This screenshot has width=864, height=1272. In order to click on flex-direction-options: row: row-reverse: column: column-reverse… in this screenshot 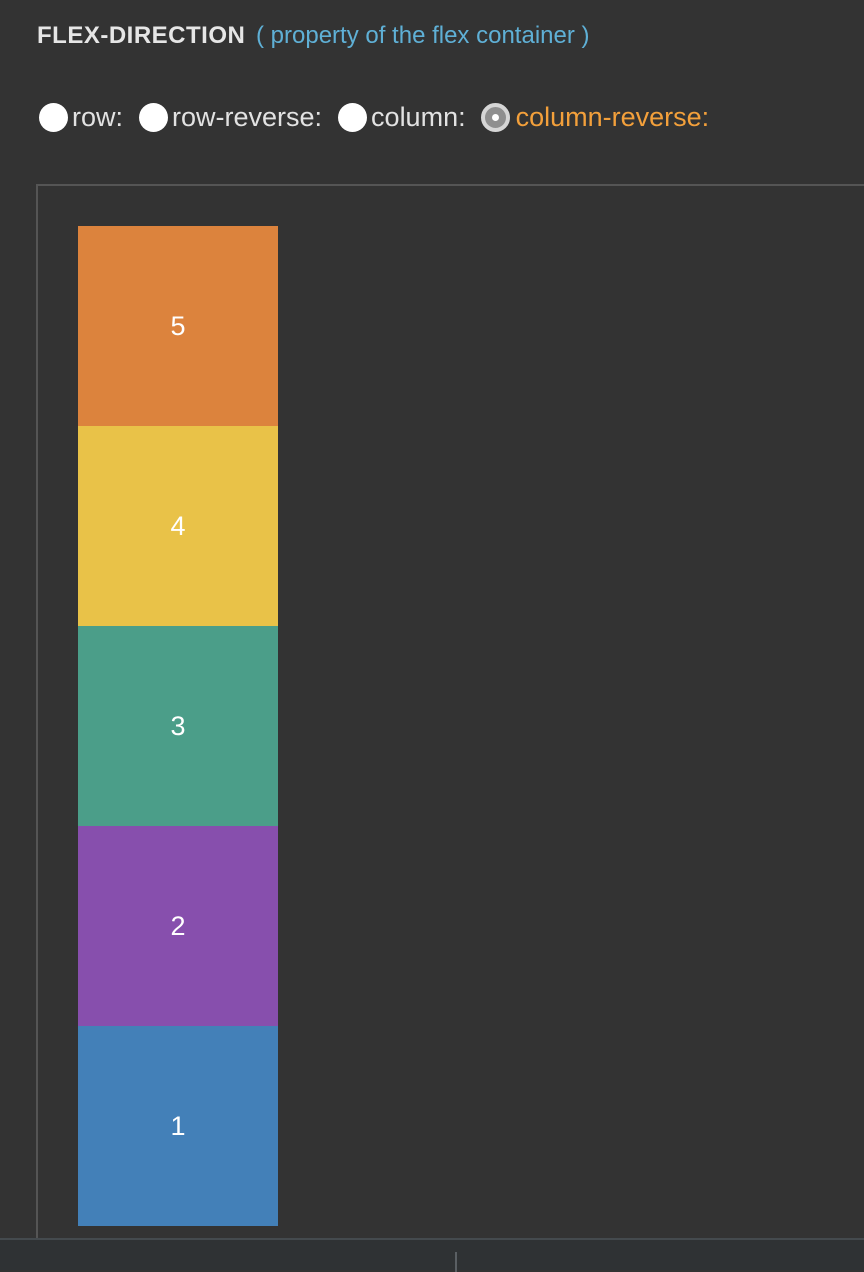, I will do `click(374, 117)`.